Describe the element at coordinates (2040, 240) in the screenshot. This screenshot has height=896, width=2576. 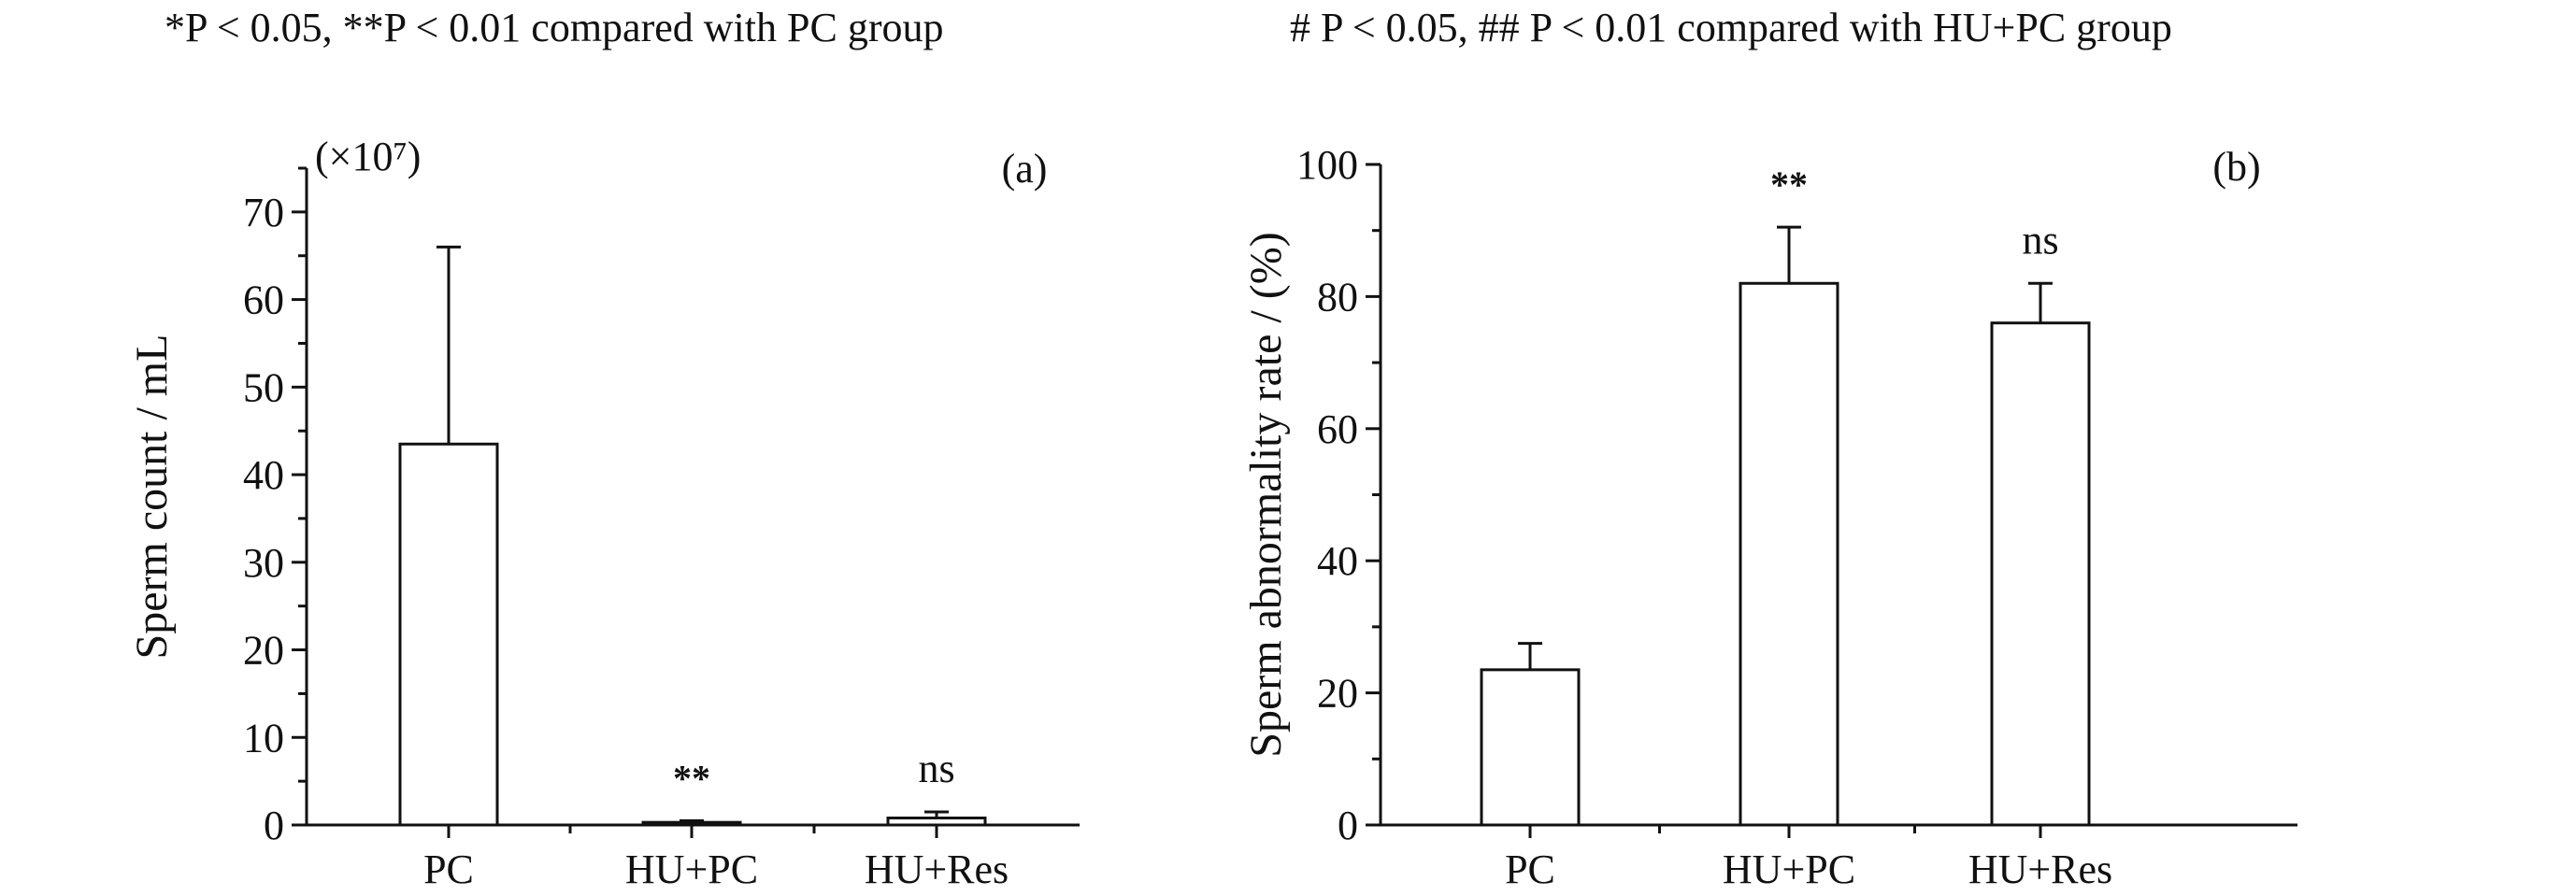
I see `chart-b-significance-label: ns` at that location.